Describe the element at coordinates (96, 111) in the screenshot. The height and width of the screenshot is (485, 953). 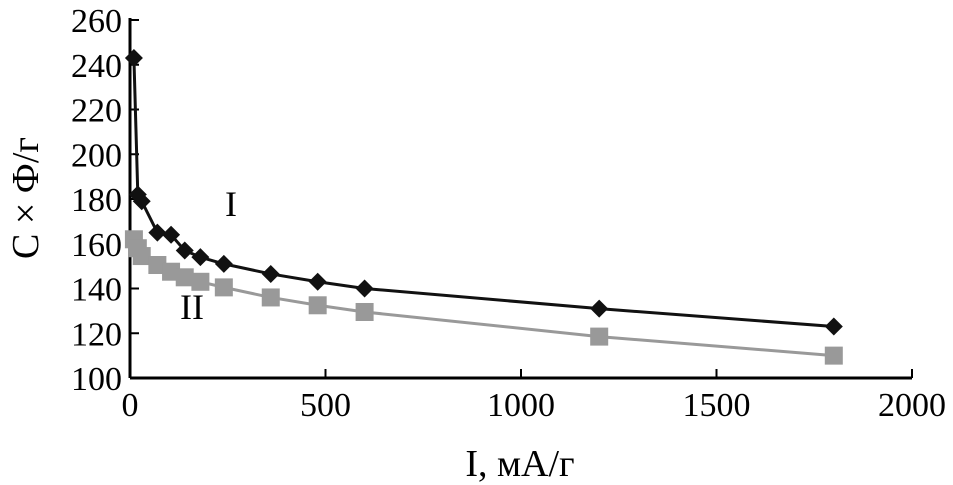
I see `y-tick-label: 220` at that location.